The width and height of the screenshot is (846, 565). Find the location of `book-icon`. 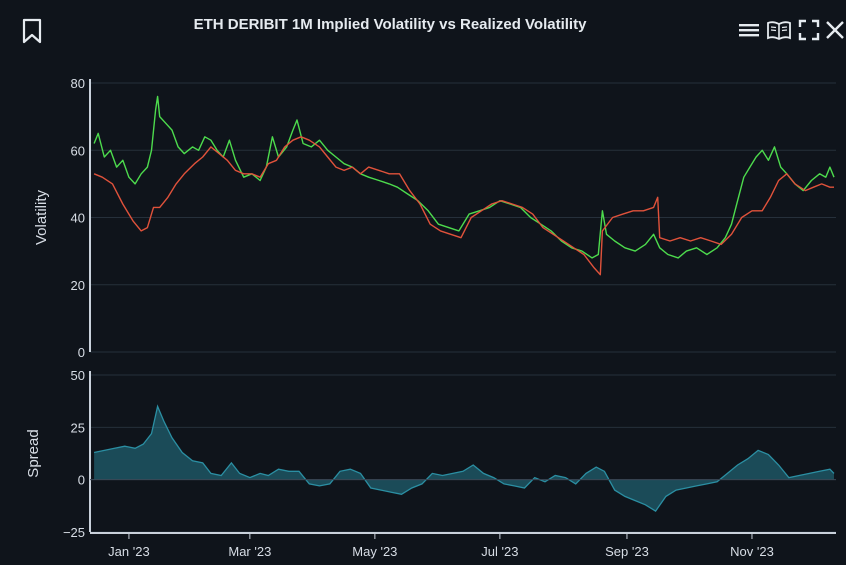

book-icon is located at coordinates (779, 30).